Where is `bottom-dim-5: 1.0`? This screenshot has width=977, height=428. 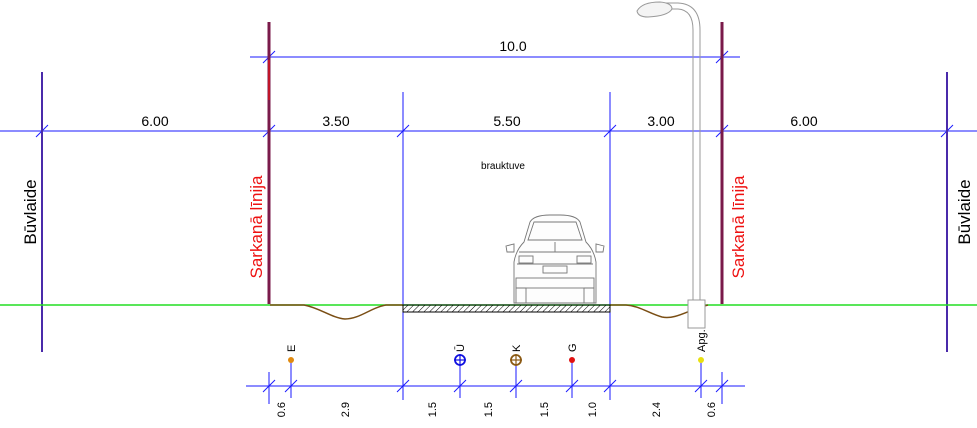
bottom-dim-5: 1.0 is located at coordinates (593, 409).